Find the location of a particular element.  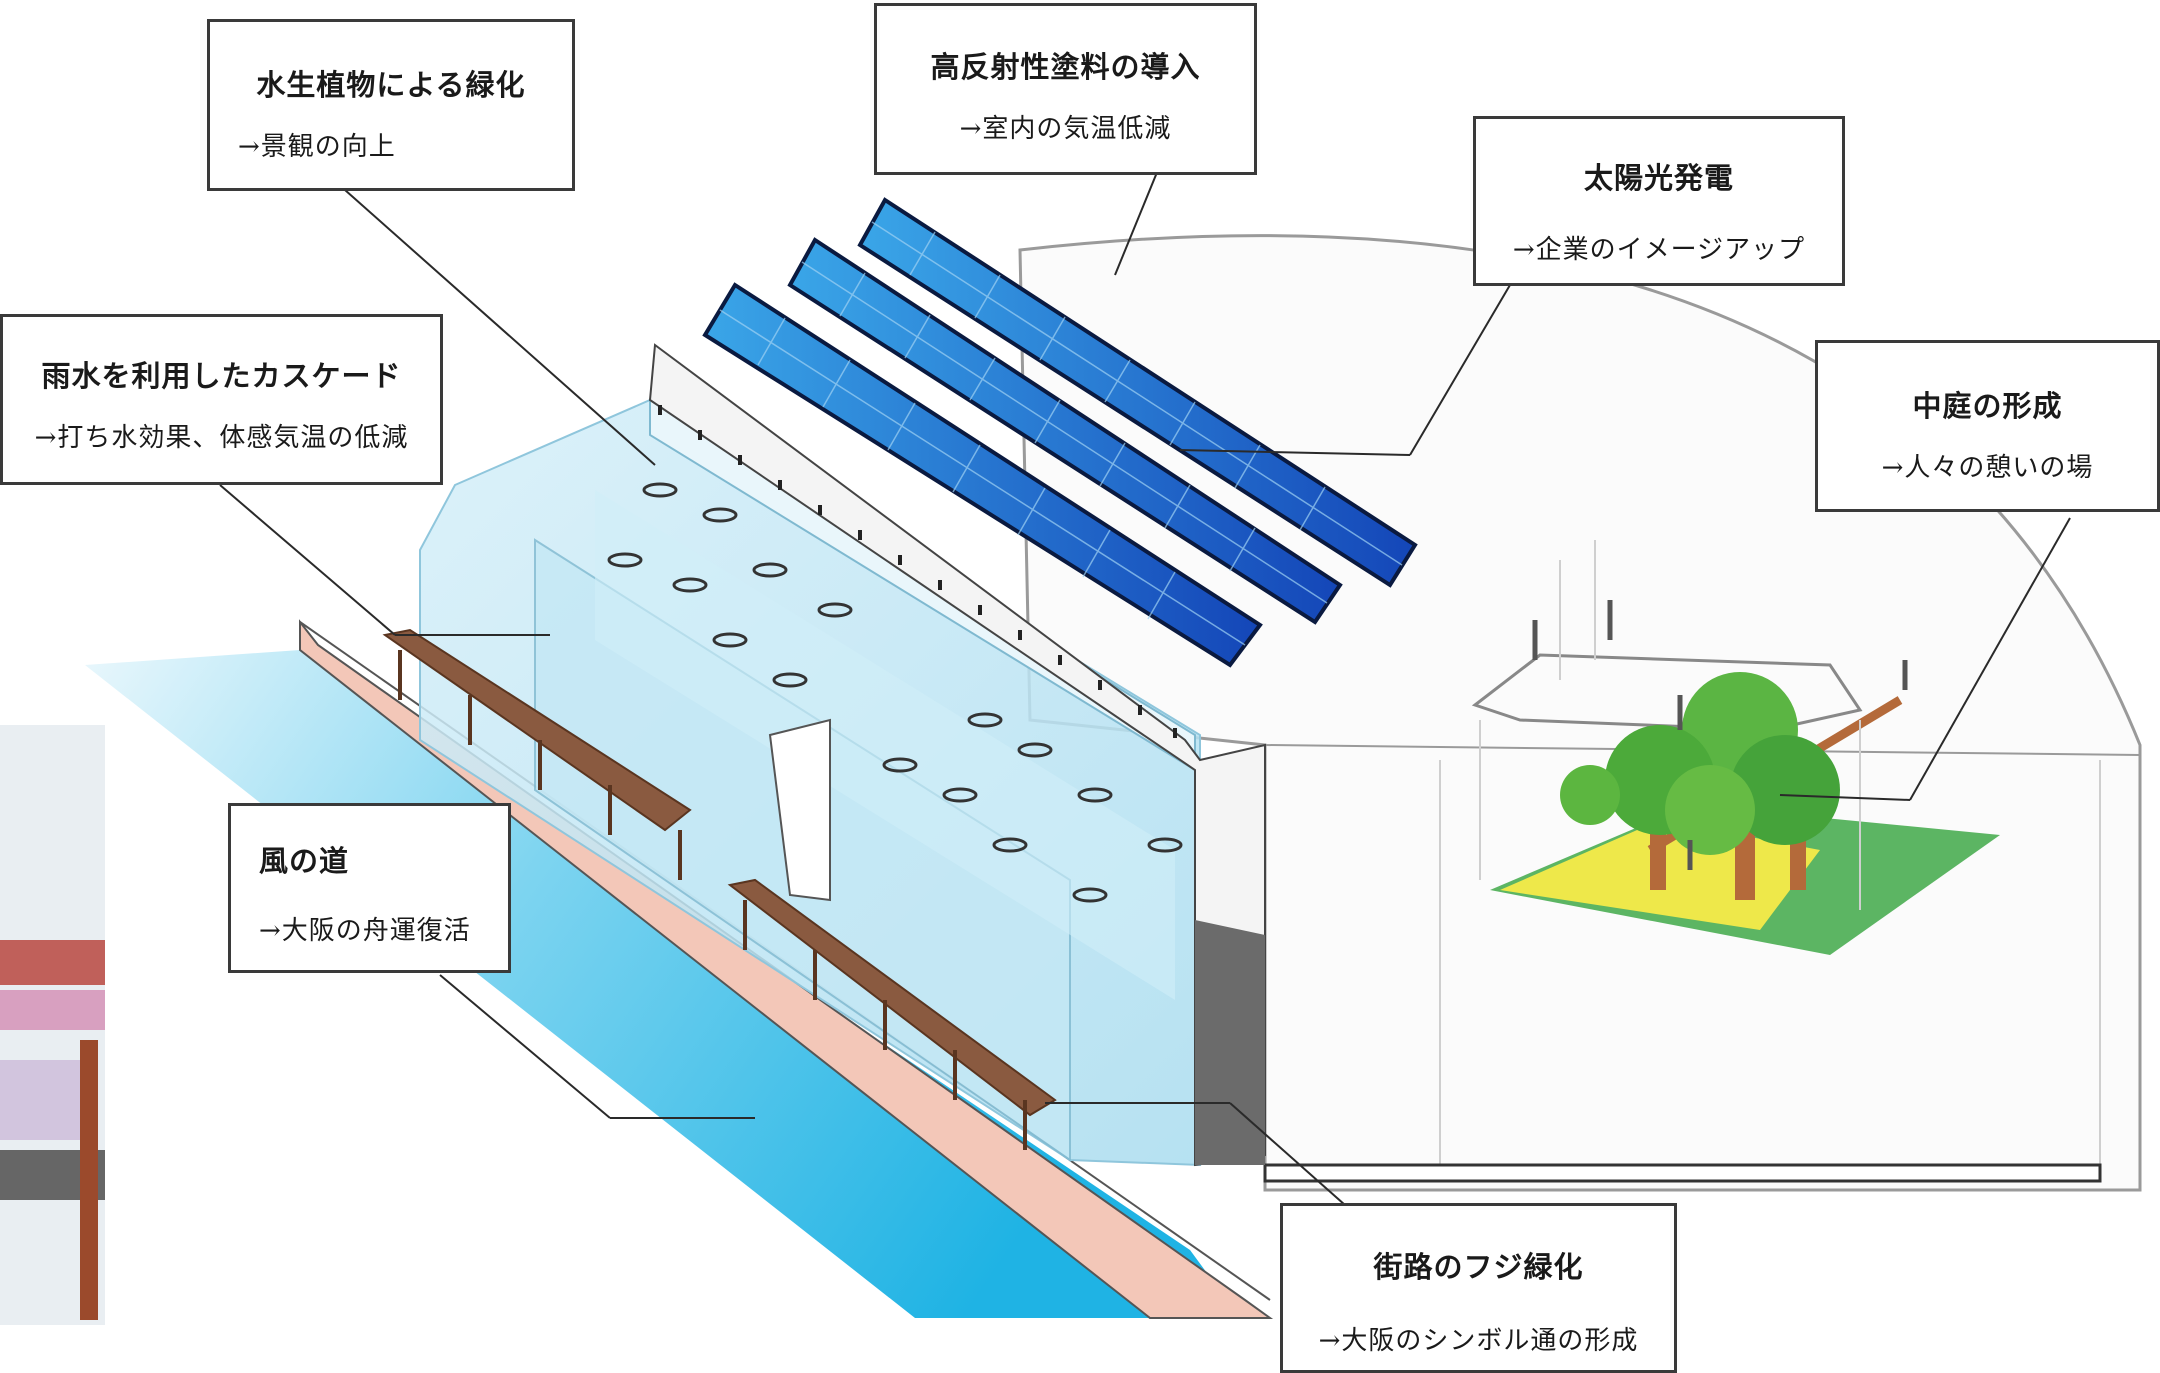

callout-subtitle: →室内の気温低減 is located at coordinates (1065, 129).